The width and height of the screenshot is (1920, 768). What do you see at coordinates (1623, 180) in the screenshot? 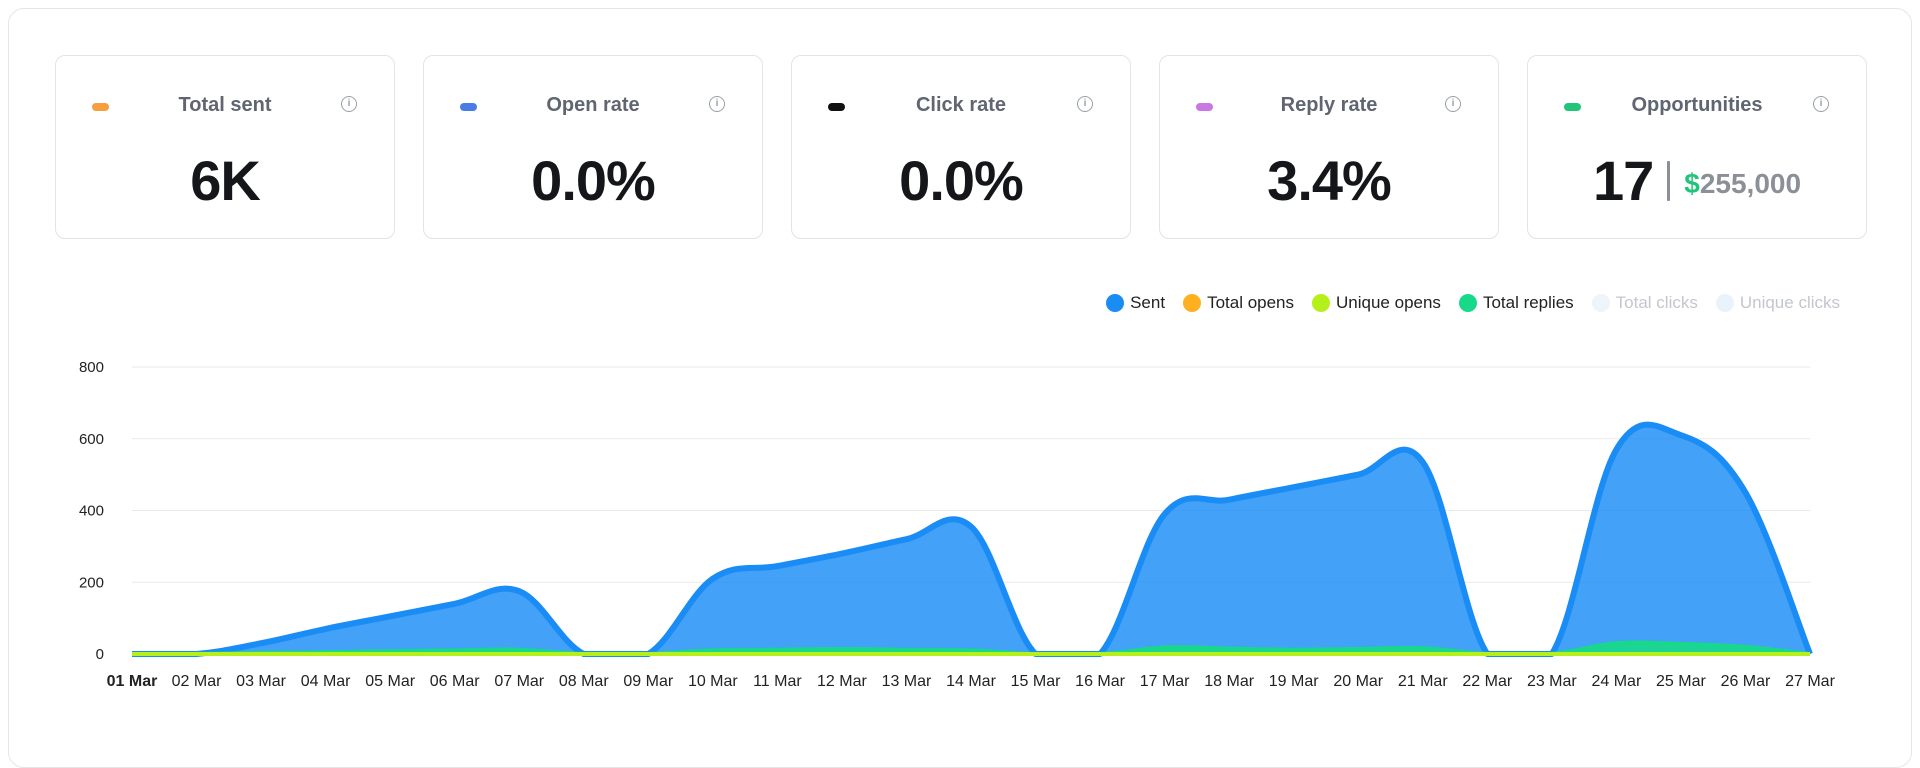
I see `opportunities-count: 17` at bounding box center [1623, 180].